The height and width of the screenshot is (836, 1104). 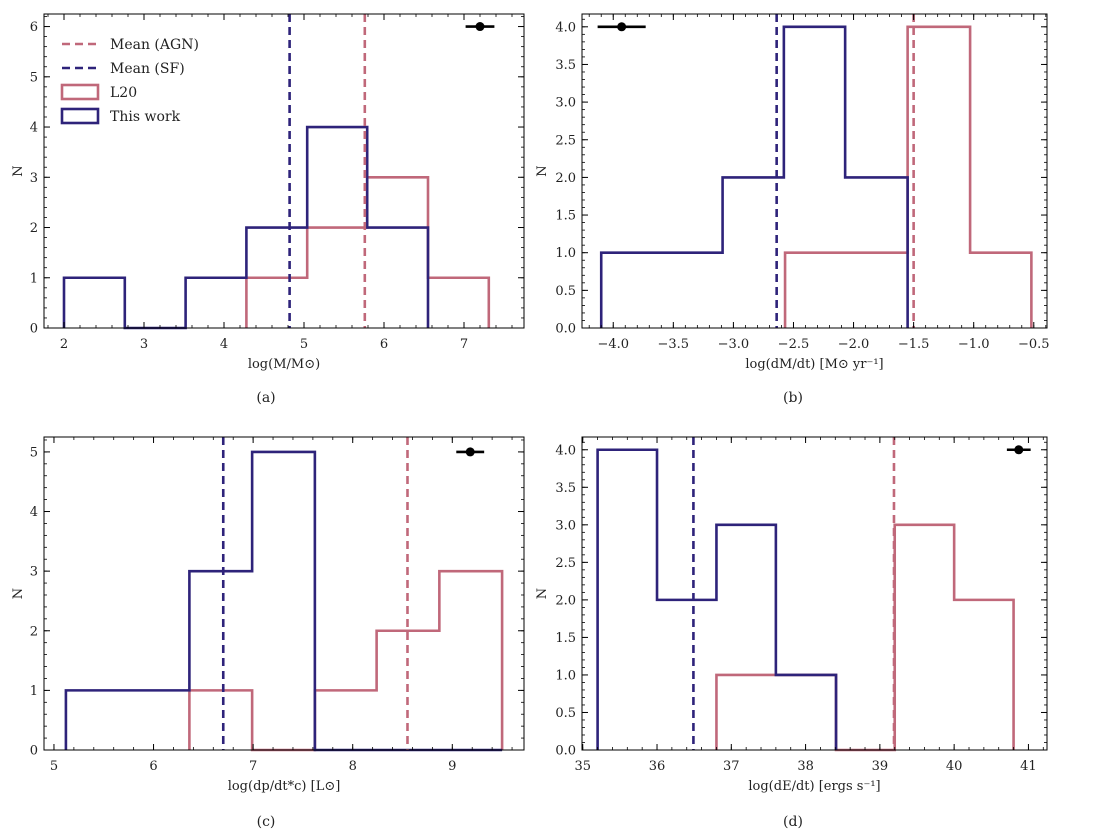 I want to click on legend-mean-sf-label: Mean (SF), so click(x=147, y=69).